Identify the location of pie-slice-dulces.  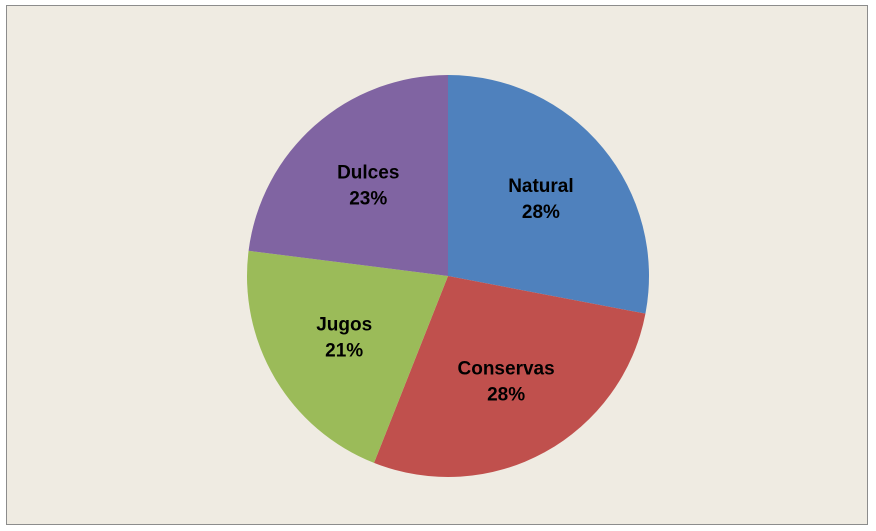
(348, 175).